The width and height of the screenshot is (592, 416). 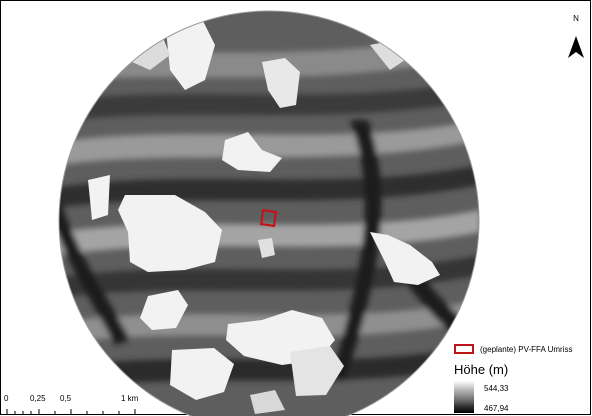 I want to click on legend-outline-item: (geplante) PV-FFA Umriss, so click(x=513, y=349).